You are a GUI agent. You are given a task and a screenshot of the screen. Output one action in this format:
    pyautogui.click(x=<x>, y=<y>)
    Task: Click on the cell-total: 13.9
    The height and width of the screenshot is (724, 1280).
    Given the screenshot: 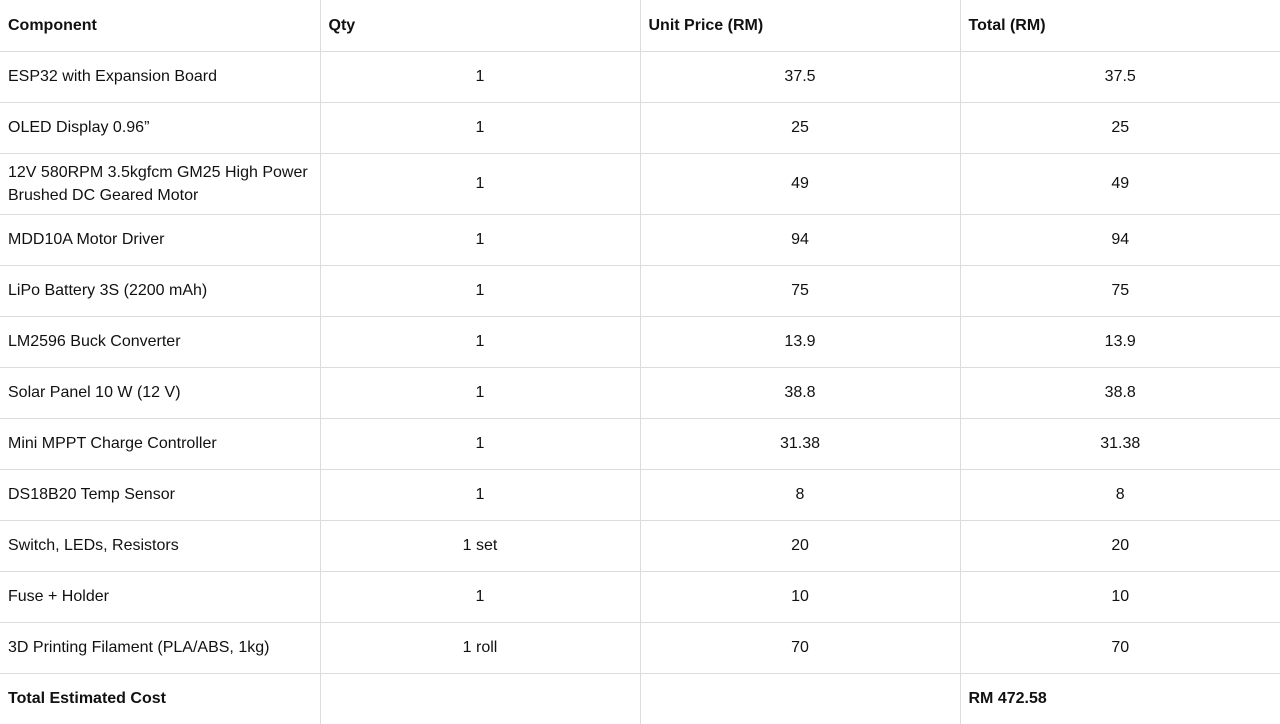 What is the action you would take?
    pyautogui.click(x=1119, y=341)
    